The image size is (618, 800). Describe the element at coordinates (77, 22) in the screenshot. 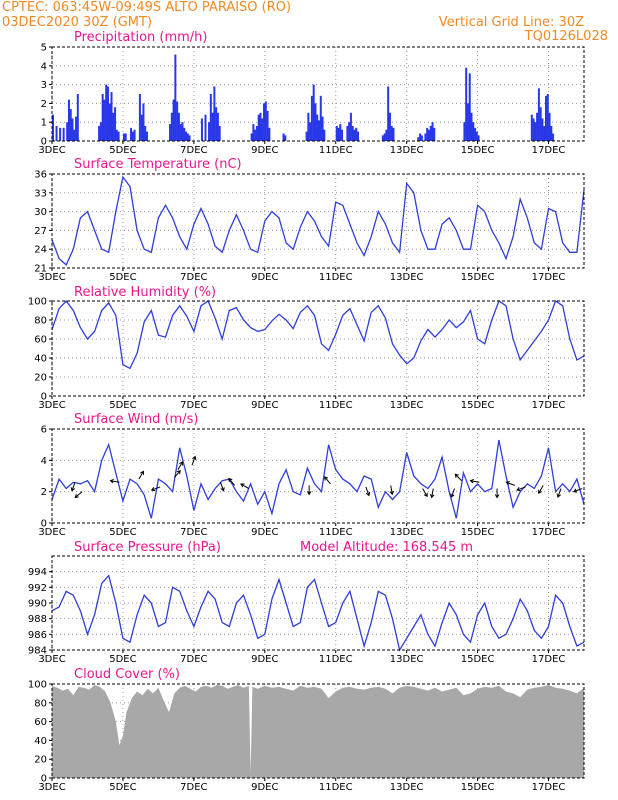

I see `header-date: 03DEC2020 30Z (GMT)` at that location.